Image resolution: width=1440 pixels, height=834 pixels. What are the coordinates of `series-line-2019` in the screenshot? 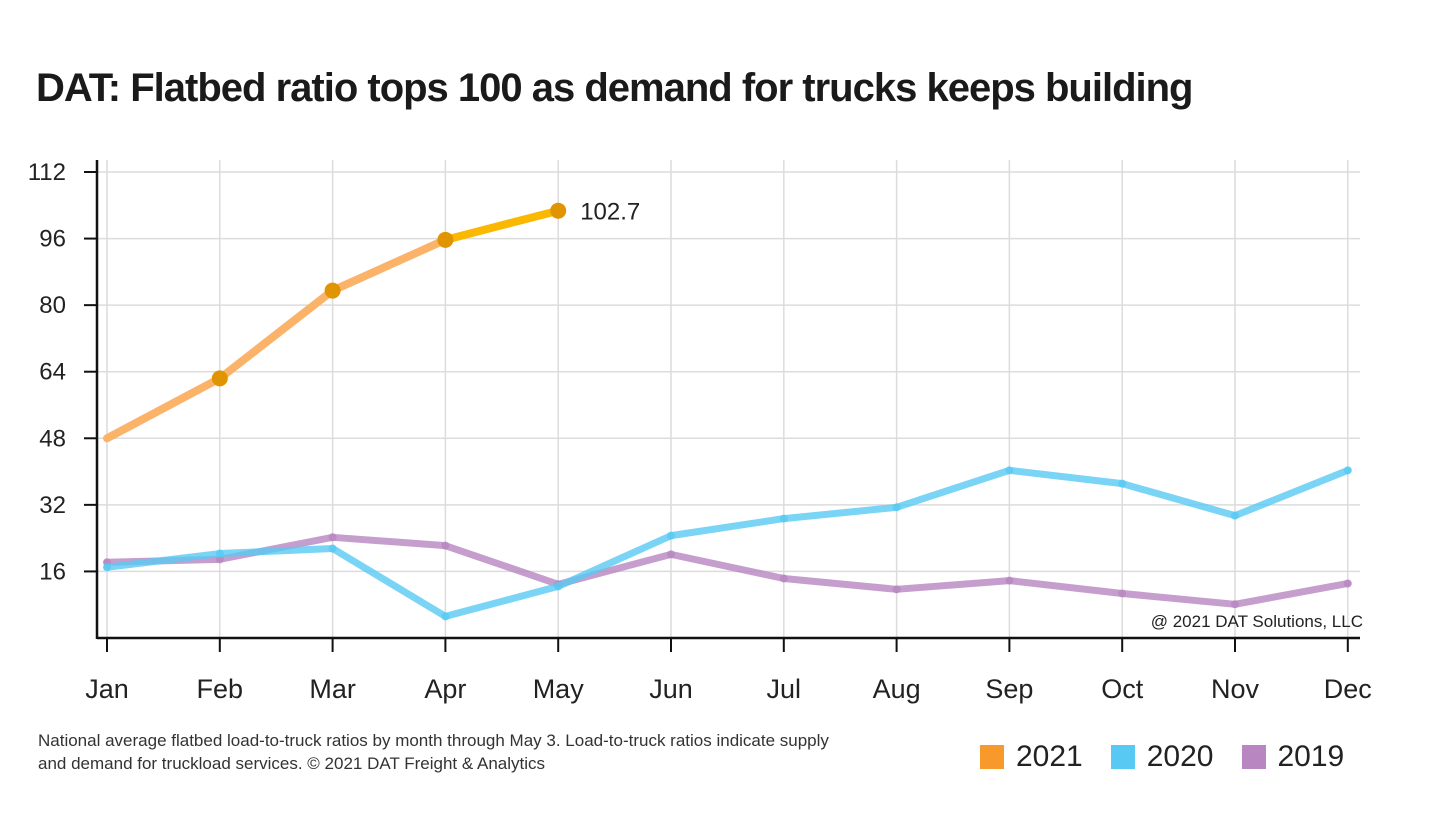 It's located at (727, 570).